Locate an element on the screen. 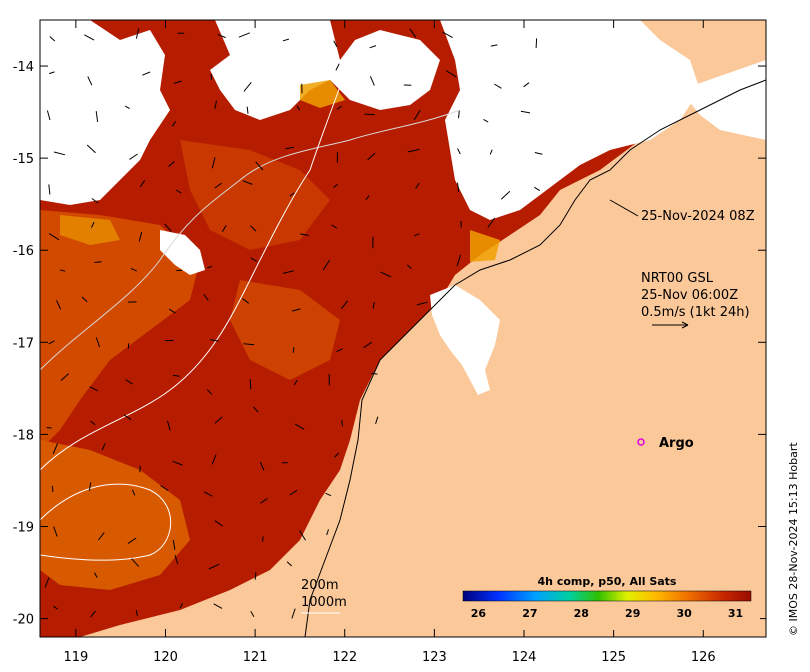 This screenshot has width=810, height=672. colorbar: 4h comp, p50, All Sats 26 27 28 29 30 31 is located at coordinates (605, 601).